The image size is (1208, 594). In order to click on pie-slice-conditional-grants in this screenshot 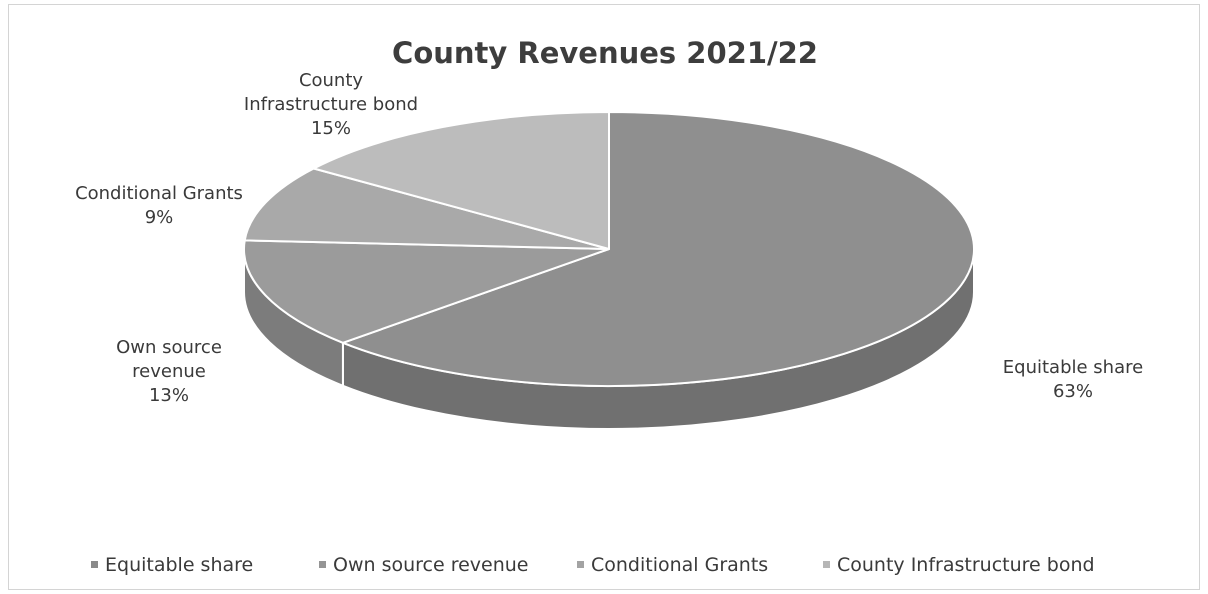, I will do `click(426, 208)`.